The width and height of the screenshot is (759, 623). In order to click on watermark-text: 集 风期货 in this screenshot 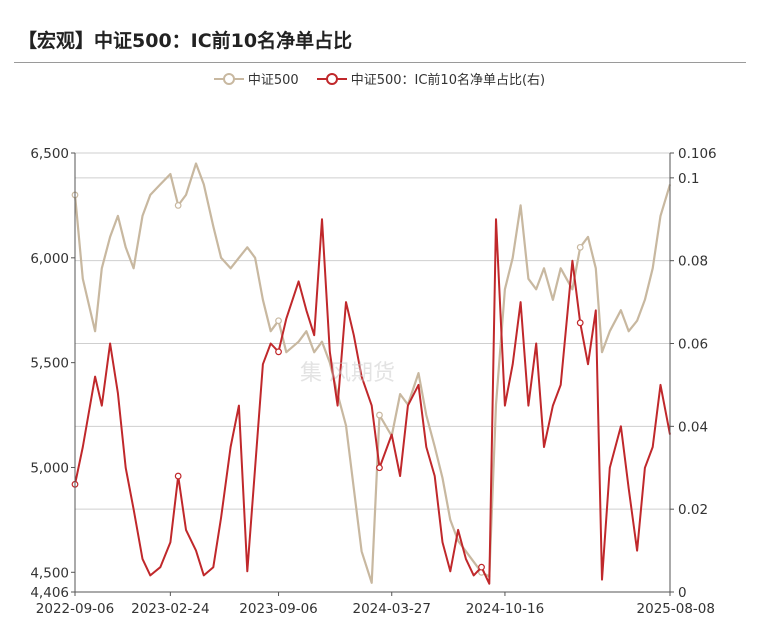, I will do `click(347, 373)`.